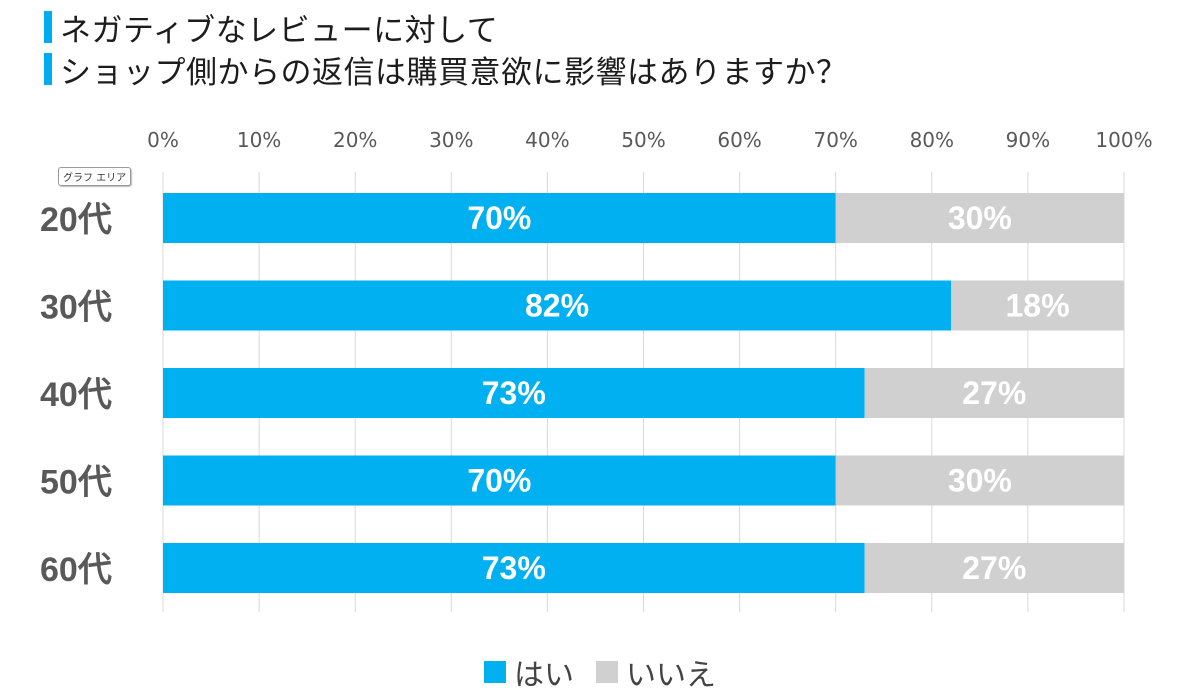 This screenshot has height=700, width=1200. I want to click on title-text-2: ショップ側からの返信は購買意欲に影響はありますか？, so click(454, 72).